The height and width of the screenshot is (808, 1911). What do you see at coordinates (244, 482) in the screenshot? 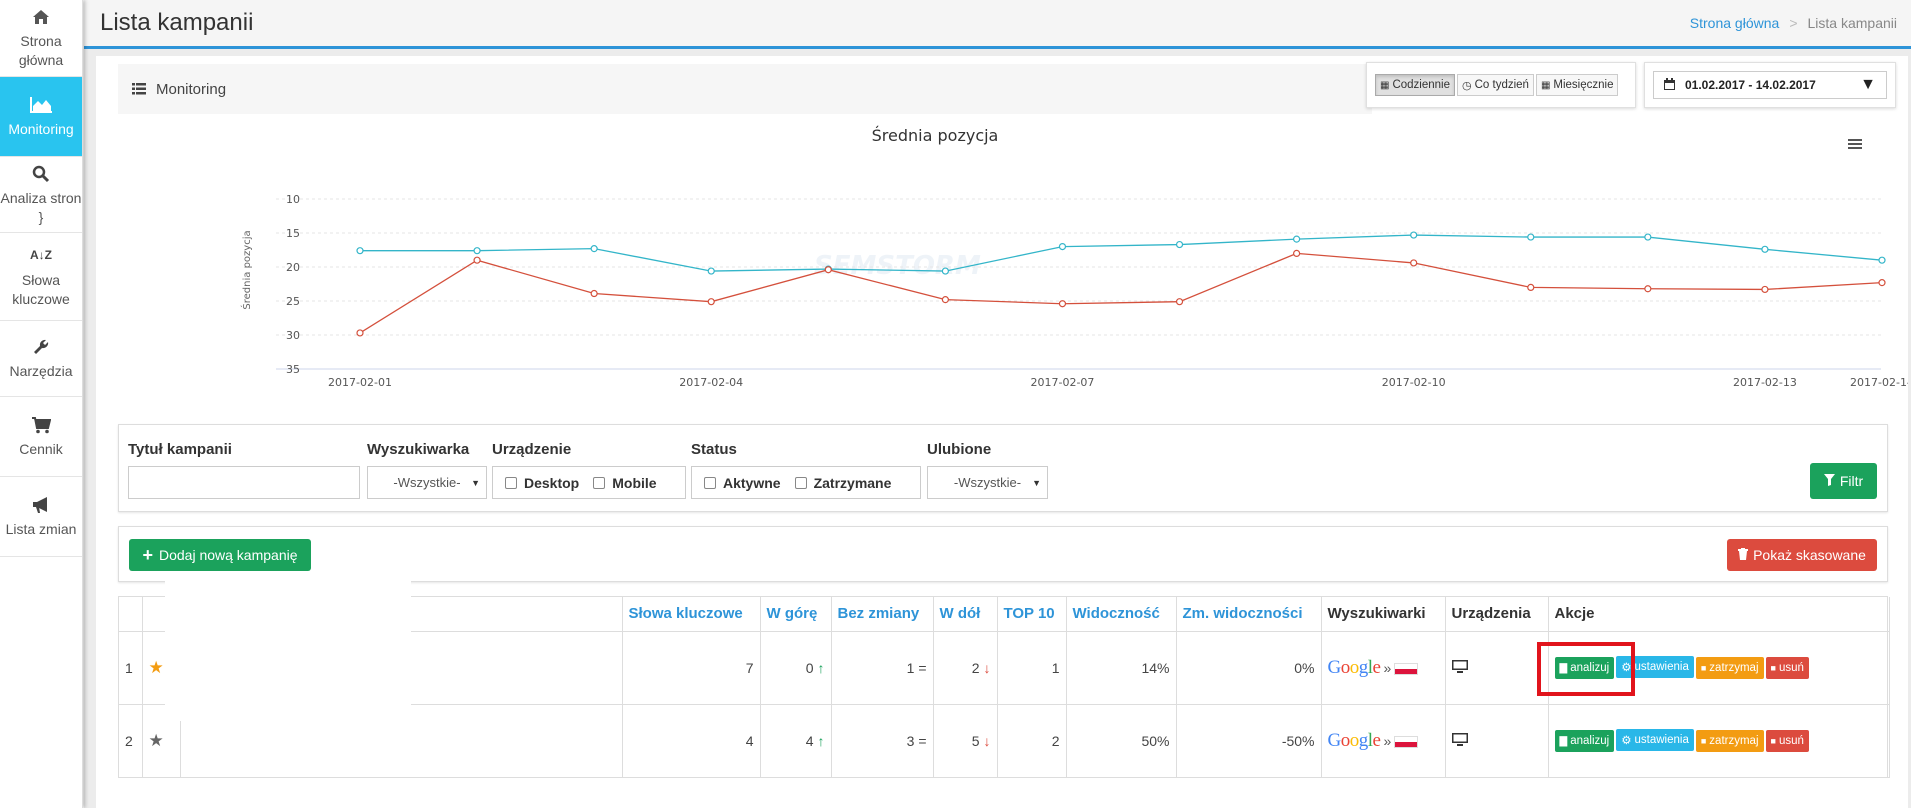
I see `campaign-title-input` at bounding box center [244, 482].